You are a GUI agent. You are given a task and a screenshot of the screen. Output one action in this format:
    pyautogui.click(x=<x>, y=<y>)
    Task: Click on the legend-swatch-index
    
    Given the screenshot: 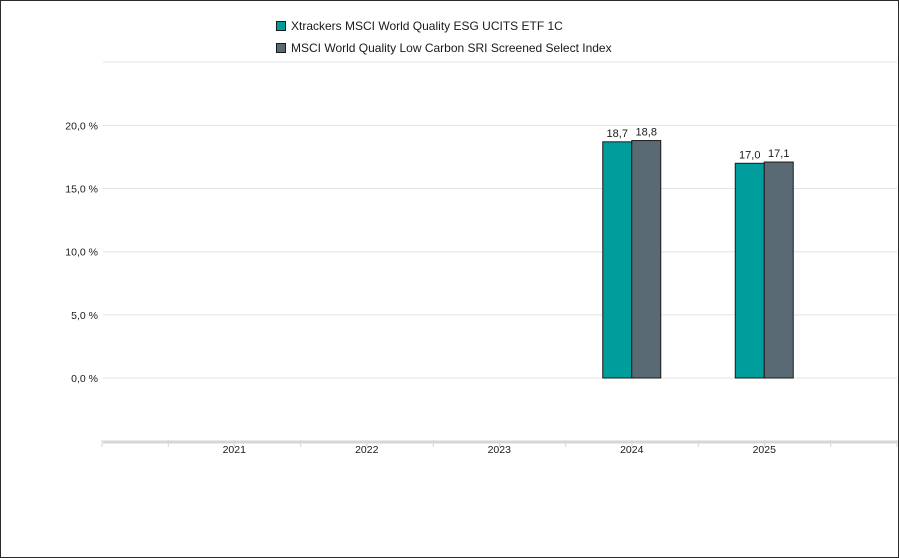 What is the action you would take?
    pyautogui.click(x=281, y=48)
    